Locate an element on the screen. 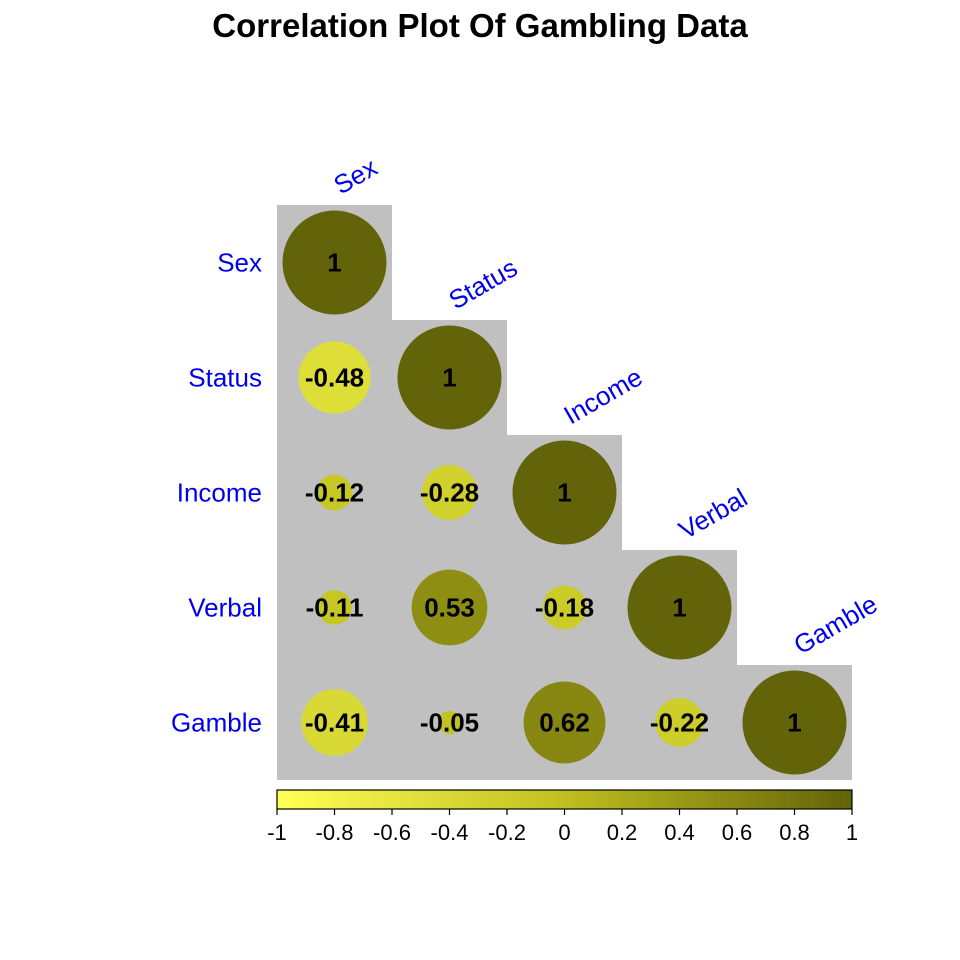  colorbar-tick-label: 1 is located at coordinates (852, 832).